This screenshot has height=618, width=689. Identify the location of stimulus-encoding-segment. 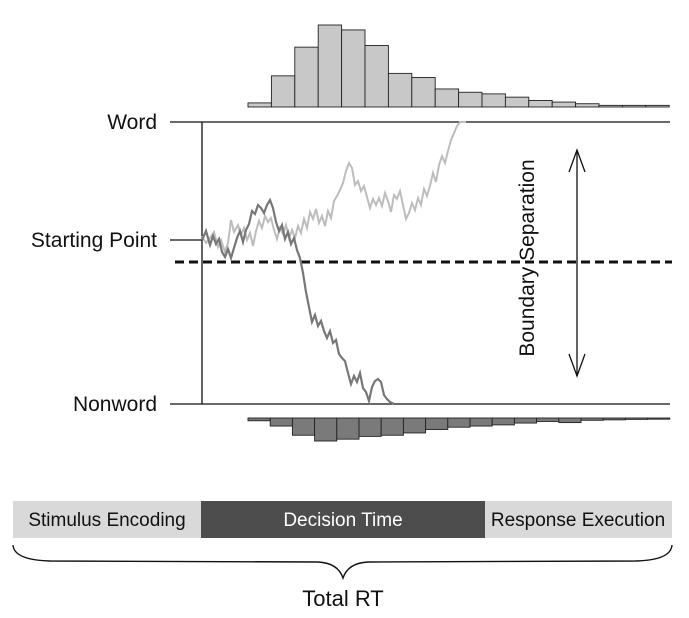
(107, 519).